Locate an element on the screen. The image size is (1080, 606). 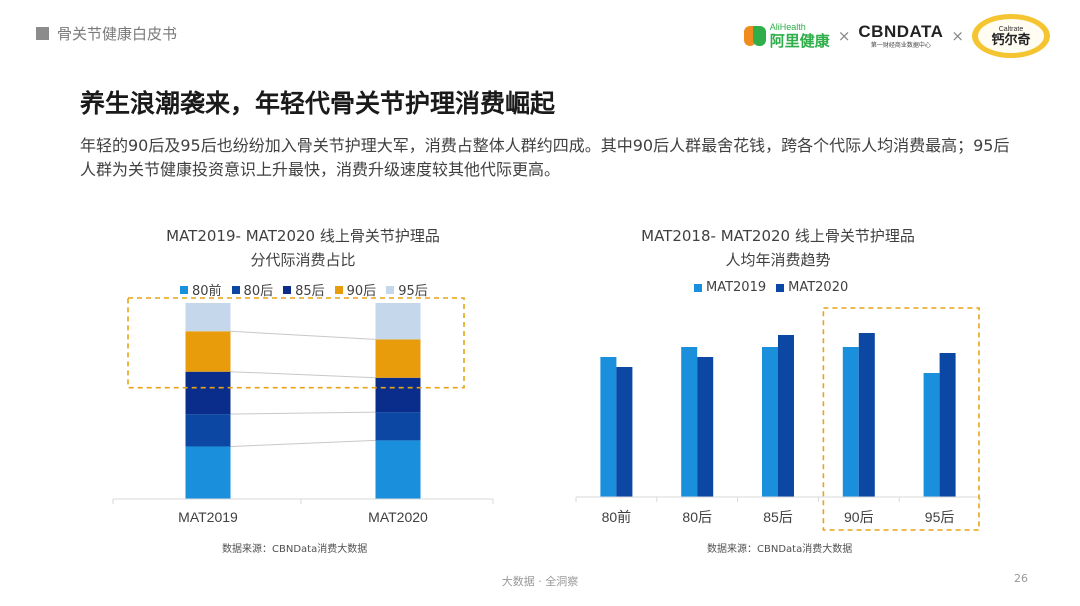
legend-item: 90后 is located at coordinates (355, 289).